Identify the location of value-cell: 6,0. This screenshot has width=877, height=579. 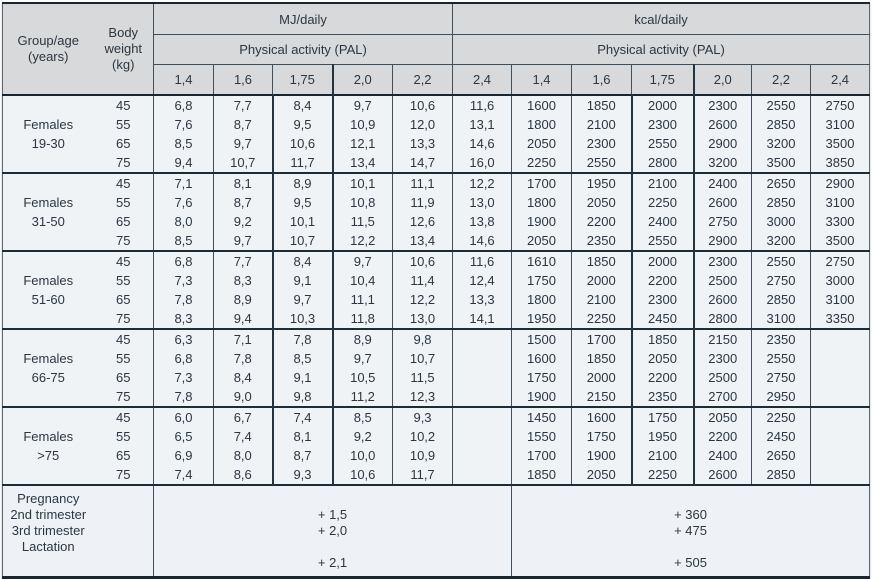
(183, 417).